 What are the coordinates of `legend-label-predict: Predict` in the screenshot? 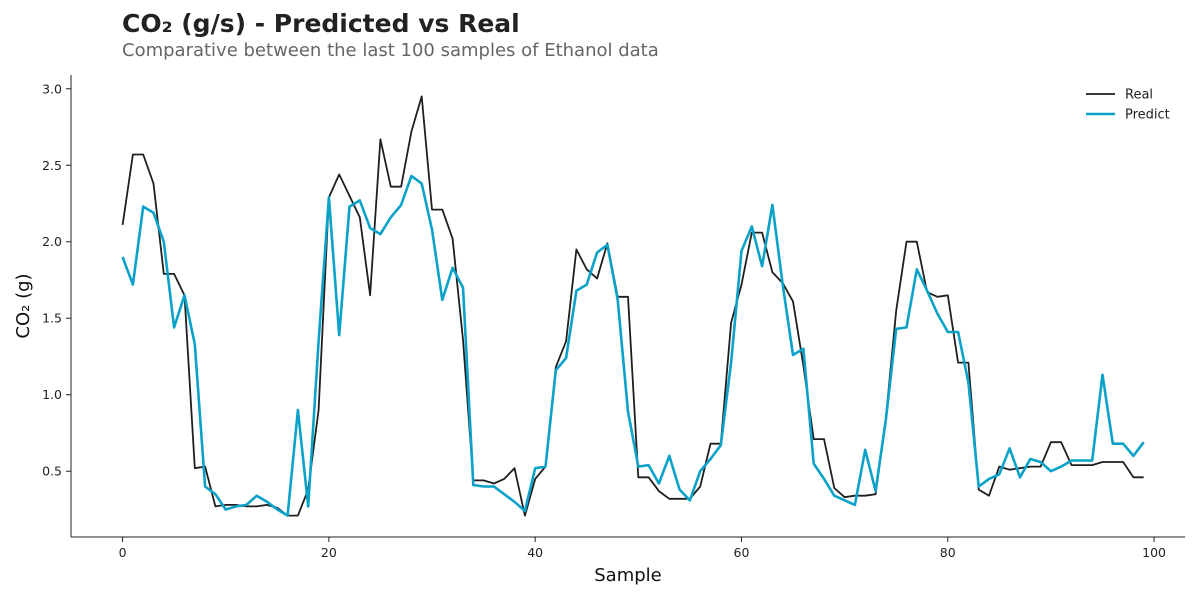 It's located at (1147, 115).